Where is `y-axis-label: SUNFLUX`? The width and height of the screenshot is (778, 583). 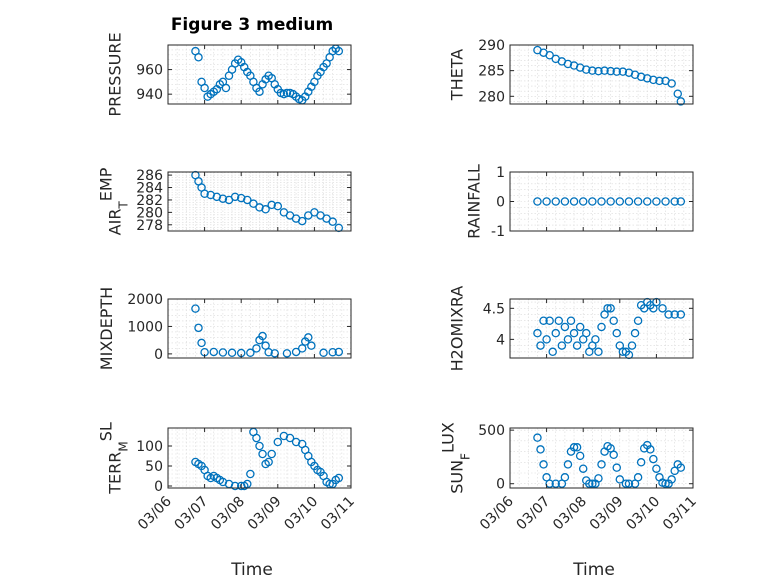
y-axis-label: SUNFLUX is located at coordinates (455, 458).